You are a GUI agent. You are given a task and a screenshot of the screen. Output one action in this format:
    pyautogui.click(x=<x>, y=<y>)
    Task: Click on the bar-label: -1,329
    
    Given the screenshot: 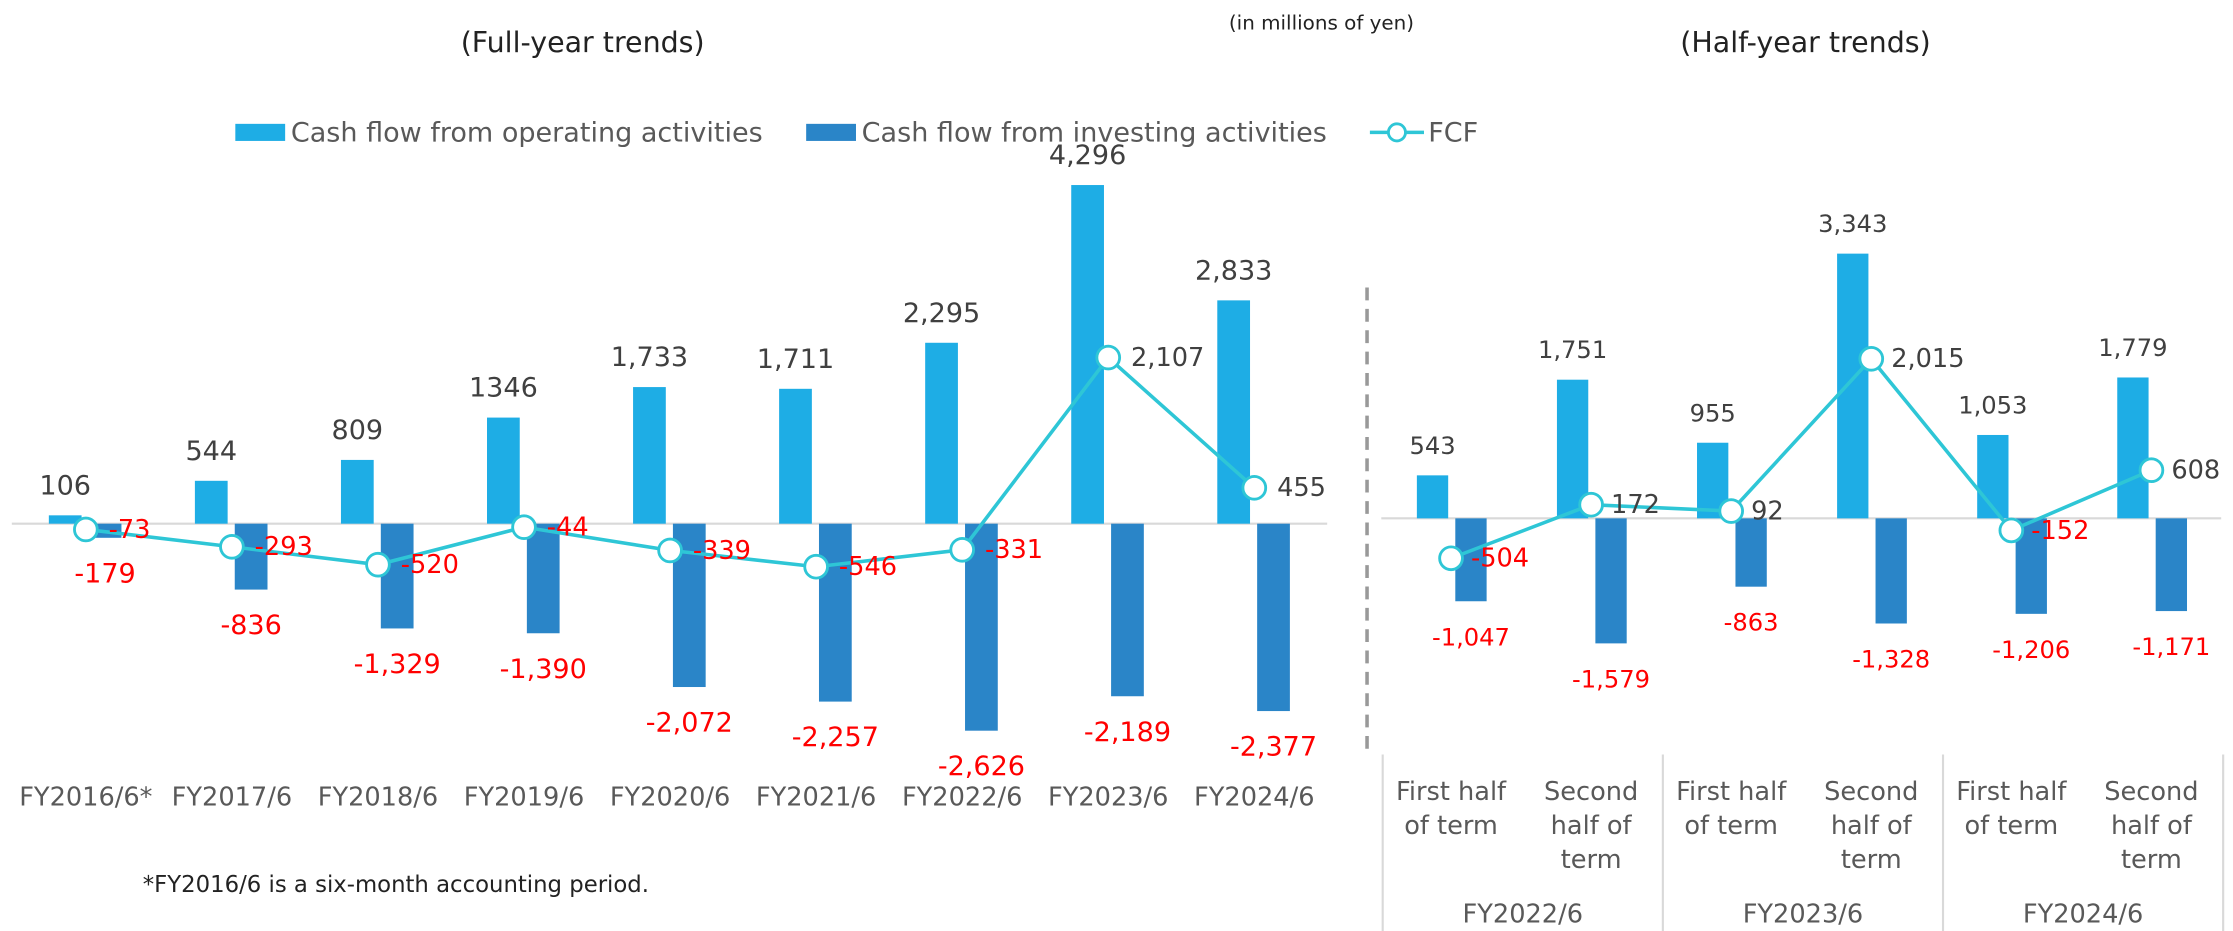 What is the action you would take?
    pyautogui.click(x=397, y=664)
    